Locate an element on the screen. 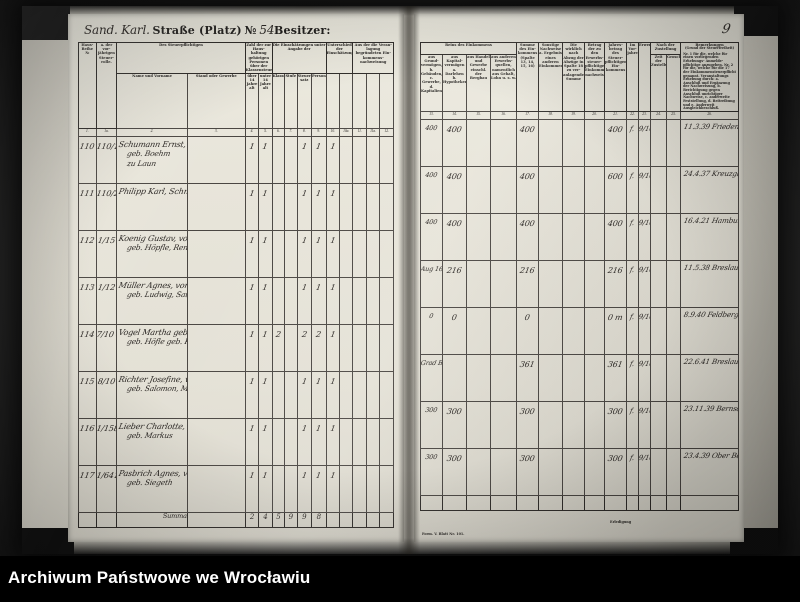 This screenshot has height=602, width=800. cell-nummer: 1/12 is located at coordinates (106, 300).